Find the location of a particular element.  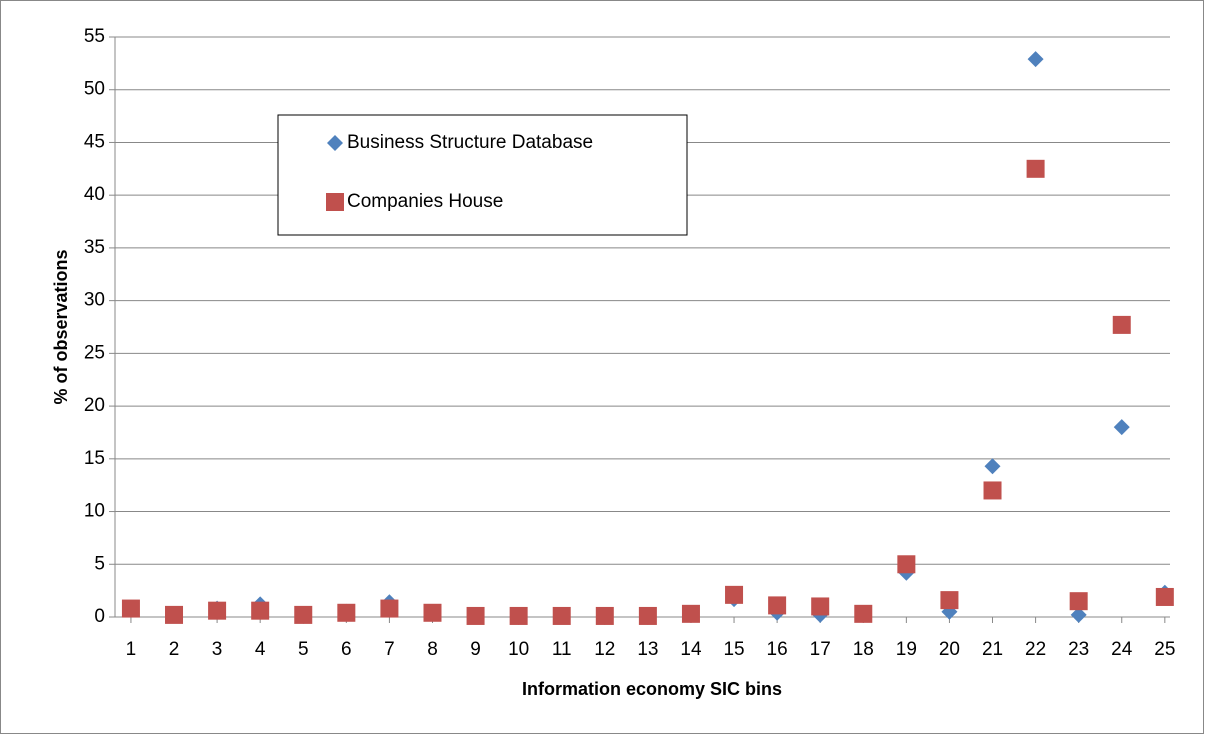

y-tick-label: 55 is located at coordinates (94, 36).